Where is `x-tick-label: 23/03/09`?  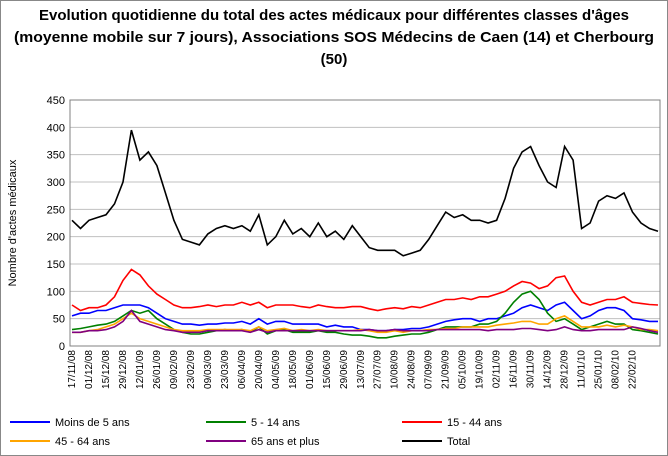
x-tick-label: 23/03/09 is located at coordinates (225, 369).